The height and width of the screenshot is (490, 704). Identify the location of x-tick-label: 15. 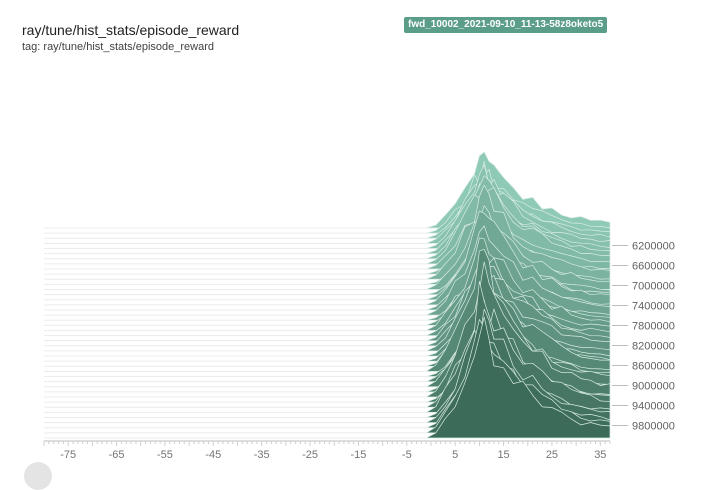
(503, 455).